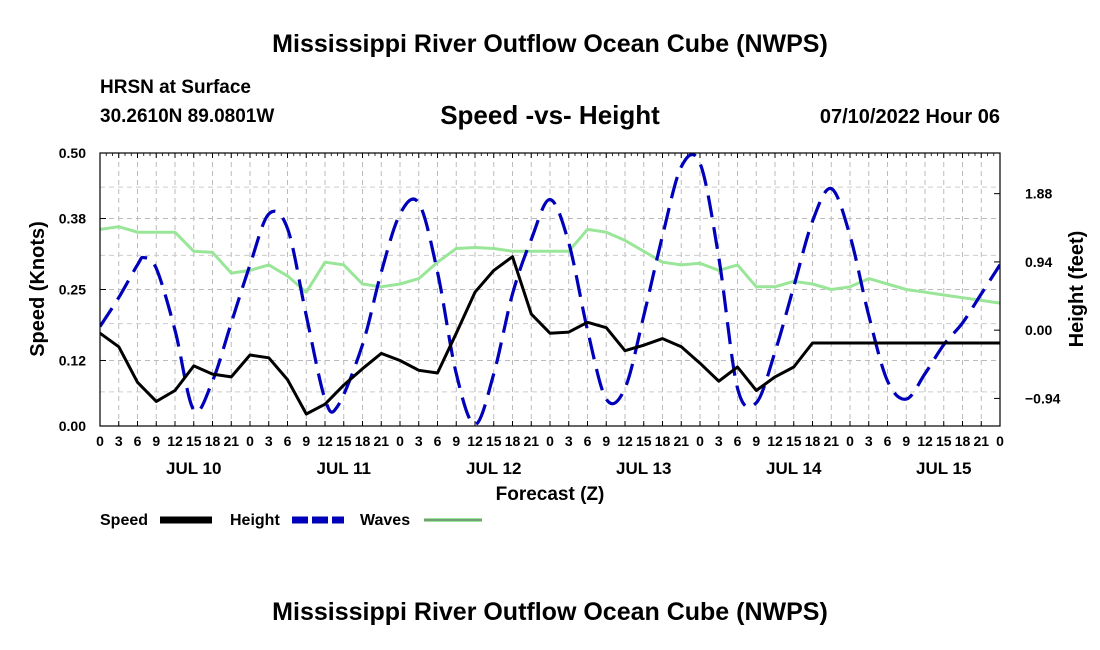 This screenshot has height=650, width=1100. I want to click on y2-axis-label: Height (feet), so click(1077, 289).